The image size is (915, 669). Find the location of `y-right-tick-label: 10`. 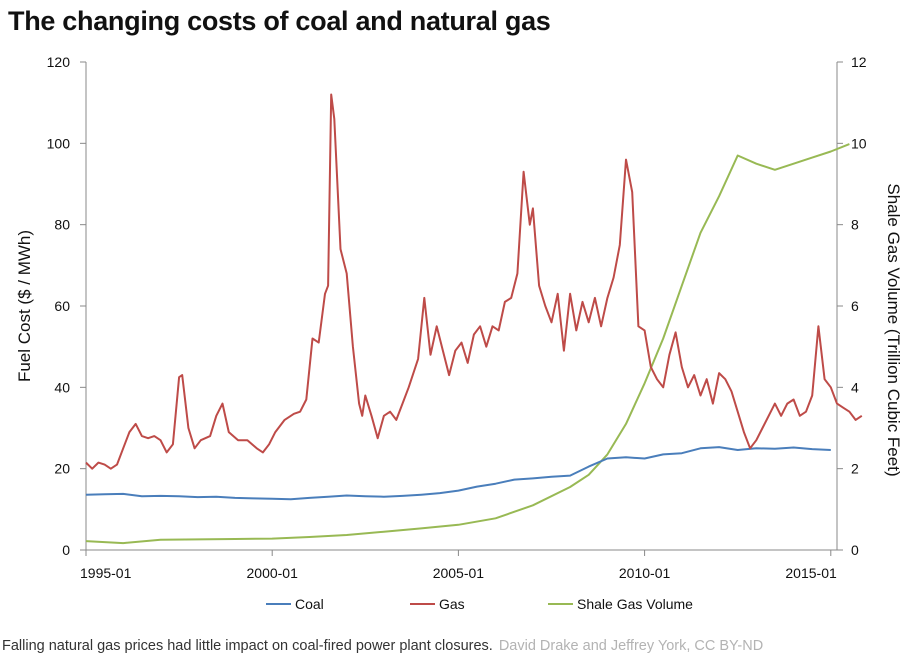

y-right-tick-label: 10 is located at coordinates (859, 143).